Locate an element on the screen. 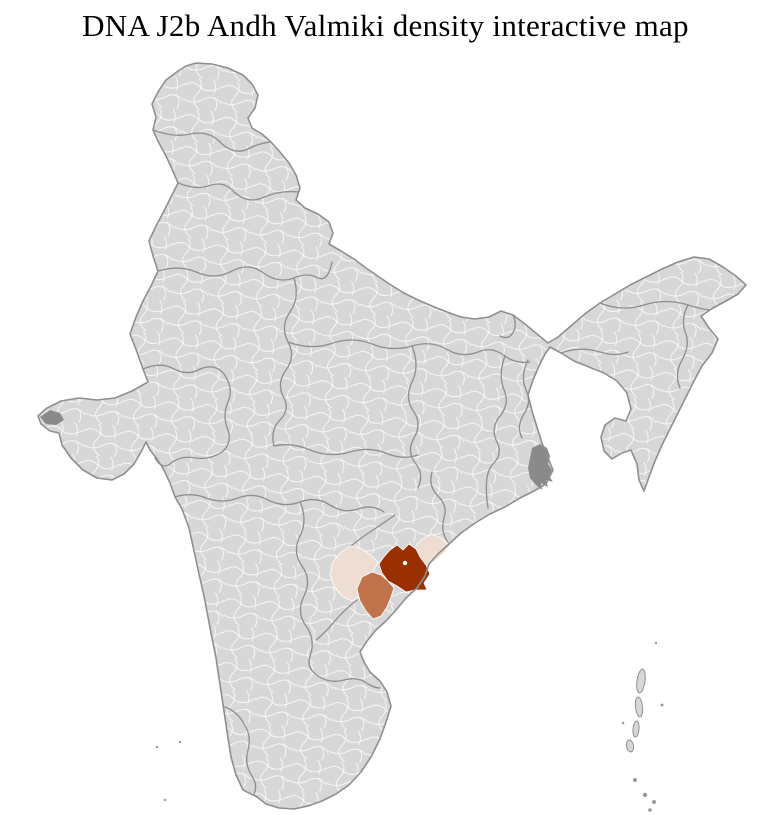 Image resolution: width=771 pixels, height=815 pixels. lakshadweep-islands is located at coordinates (168, 771).